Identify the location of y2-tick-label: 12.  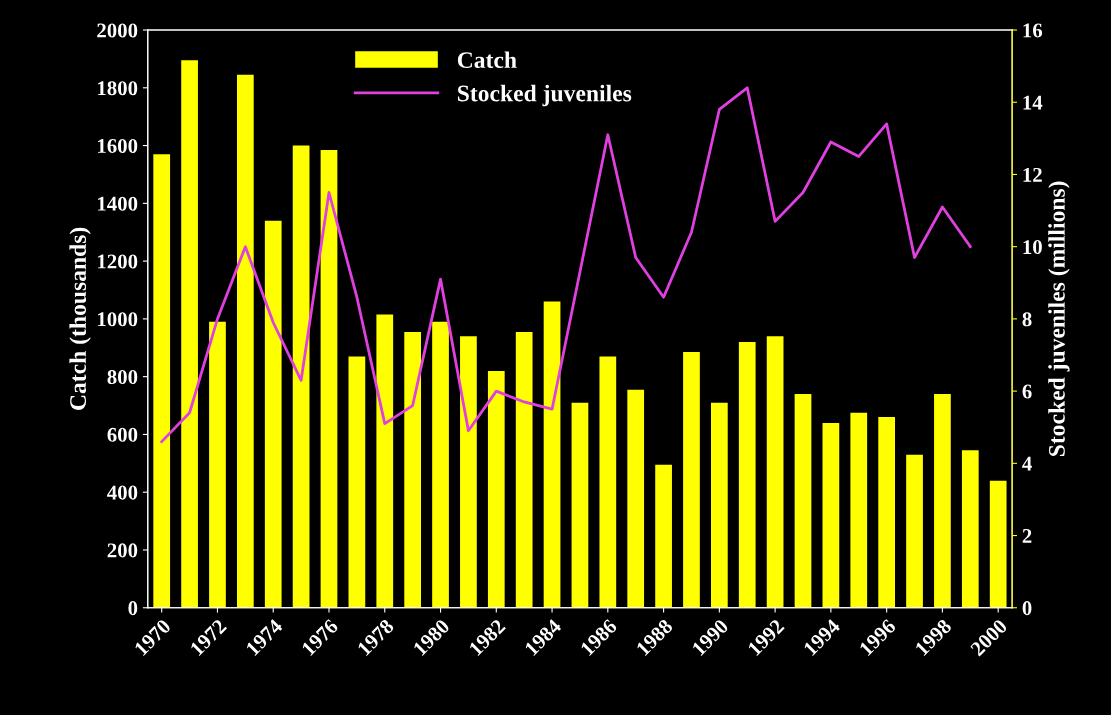
(1032, 174).